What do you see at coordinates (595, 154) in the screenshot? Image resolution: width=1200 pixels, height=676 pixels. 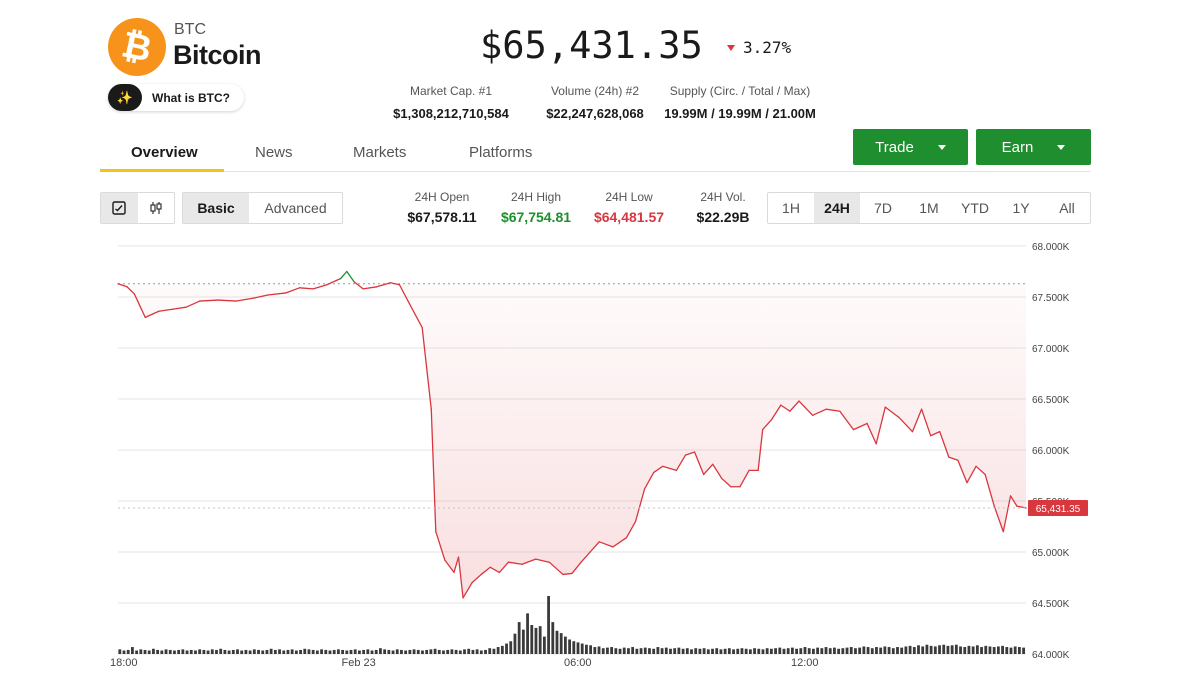 I see `tab-bar: Overview News Markets Platforms` at bounding box center [595, 154].